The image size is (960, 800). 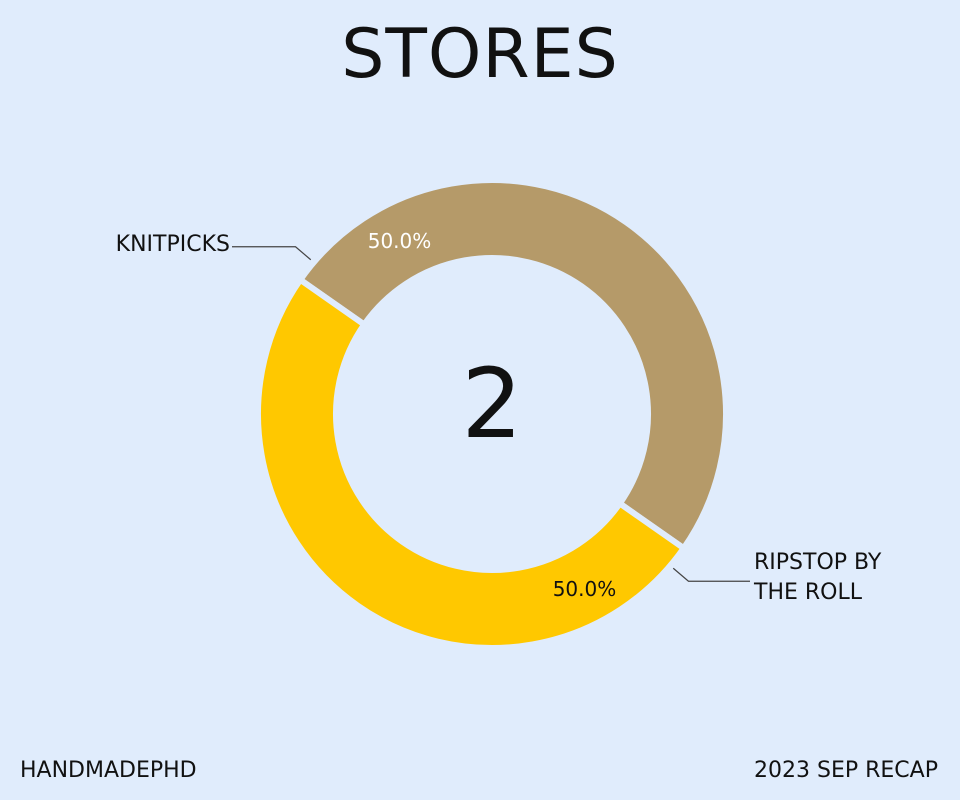 What do you see at coordinates (817, 577) in the screenshot?
I see `slice-category-label-2: RIPSTOP BY THE ROLL` at bounding box center [817, 577].